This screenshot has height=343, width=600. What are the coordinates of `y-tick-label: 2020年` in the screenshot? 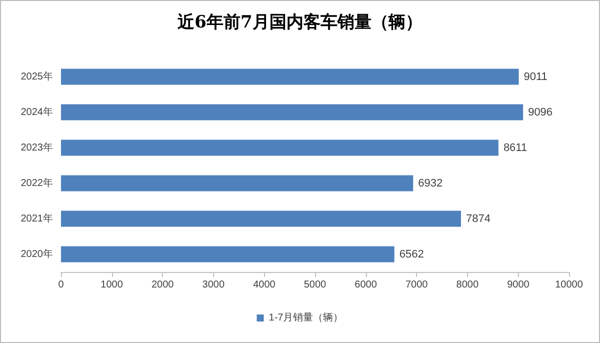 It's located at (36, 254).